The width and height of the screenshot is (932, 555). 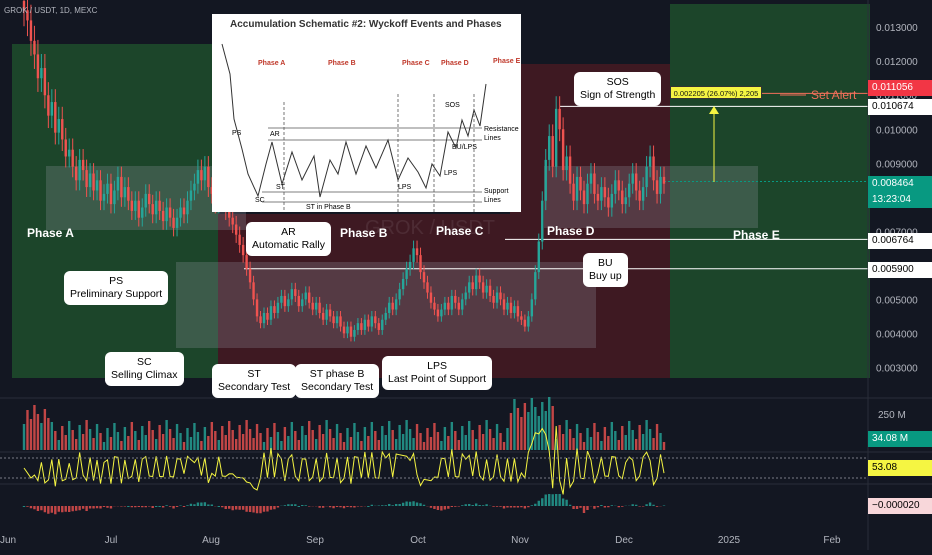 I want to click on x-tick-label: Oct, so click(x=418, y=540).